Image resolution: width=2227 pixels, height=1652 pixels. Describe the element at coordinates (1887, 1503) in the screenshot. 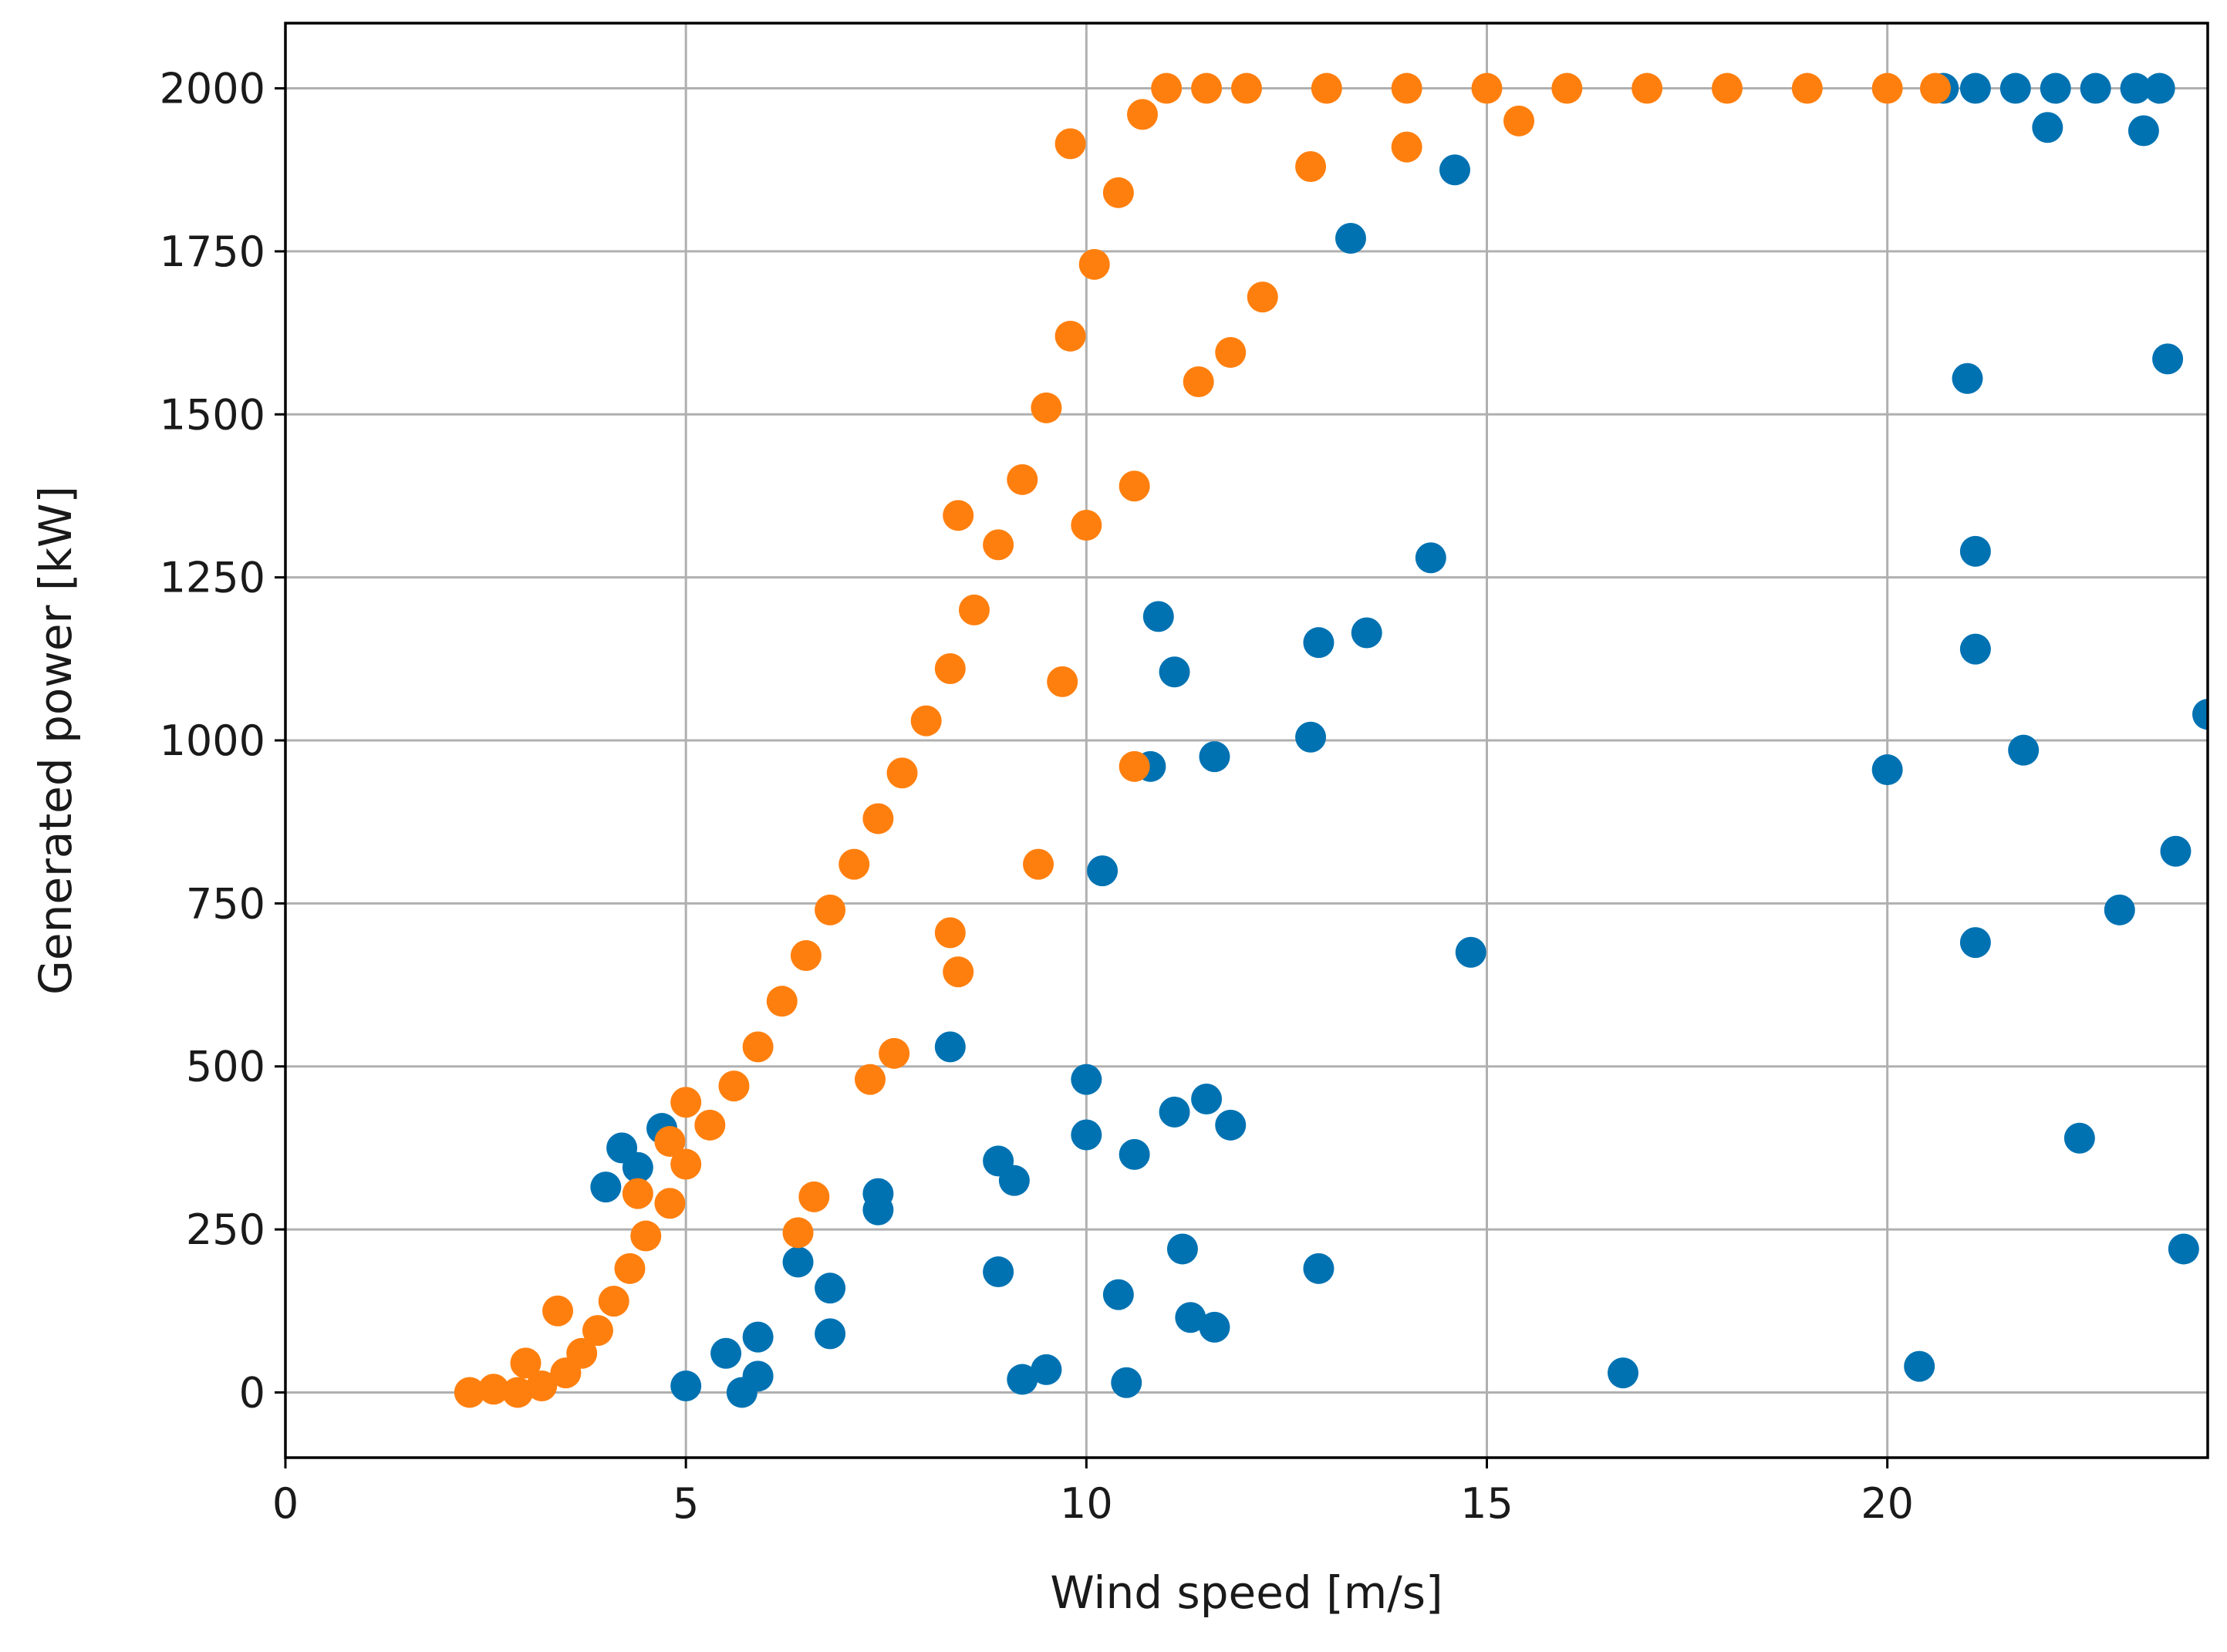

I see `x-tick-label: 20` at that location.